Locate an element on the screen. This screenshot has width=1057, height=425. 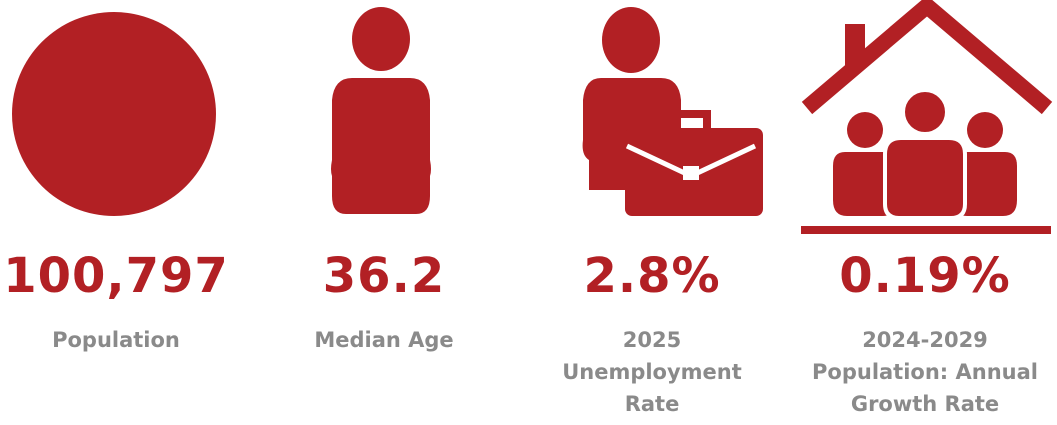
growth-label: 2024-2029 Population: Annual Growth Rate is located at coordinates (925, 372).